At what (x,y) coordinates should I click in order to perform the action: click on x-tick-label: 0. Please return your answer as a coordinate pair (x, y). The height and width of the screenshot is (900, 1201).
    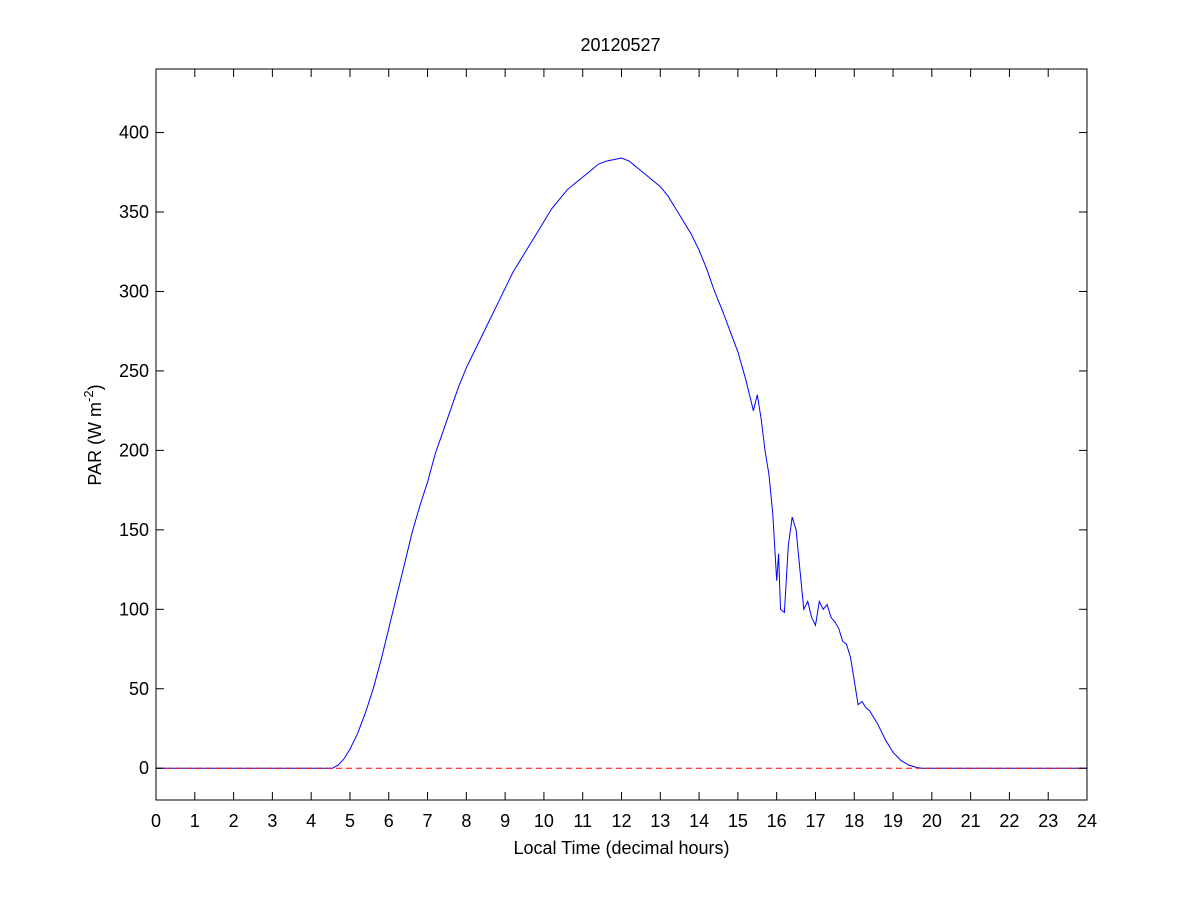
    Looking at the image, I should click on (156, 821).